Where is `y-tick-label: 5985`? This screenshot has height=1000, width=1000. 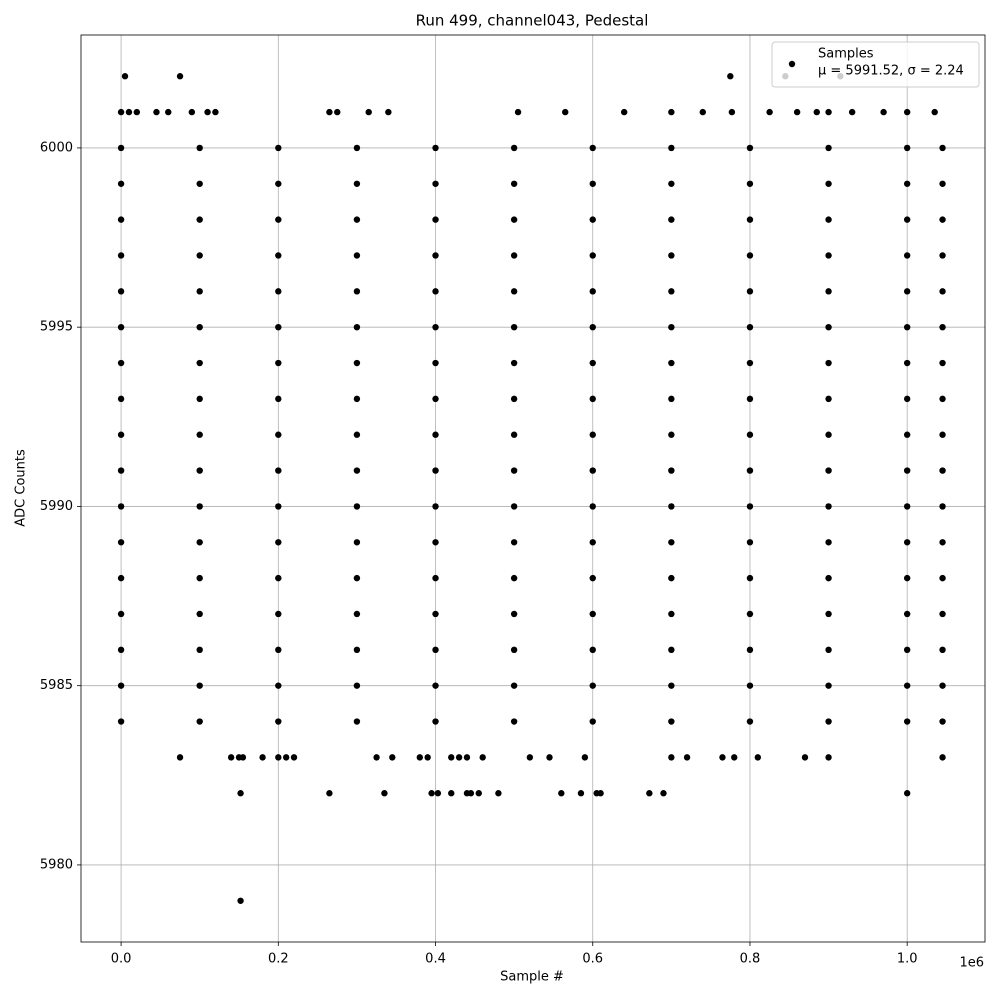 y-tick-label: 5985 is located at coordinates (56, 685).